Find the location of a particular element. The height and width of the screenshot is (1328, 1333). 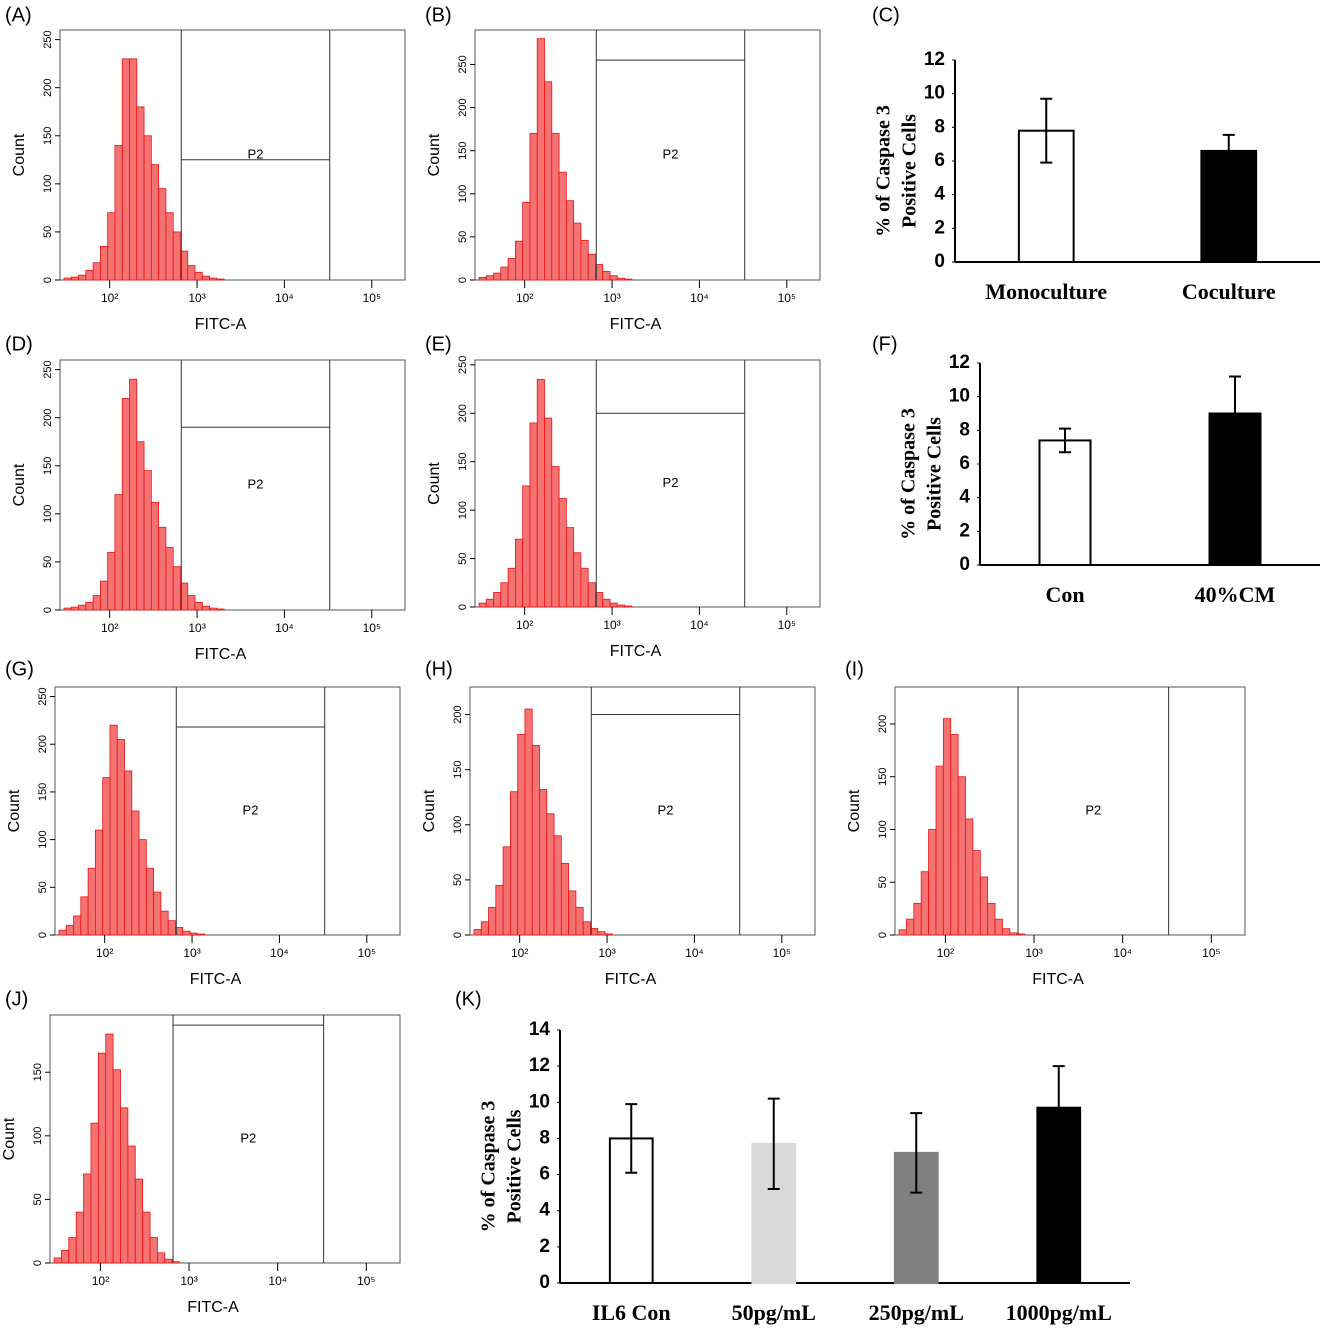

bar is located at coordinates (1065, 502).